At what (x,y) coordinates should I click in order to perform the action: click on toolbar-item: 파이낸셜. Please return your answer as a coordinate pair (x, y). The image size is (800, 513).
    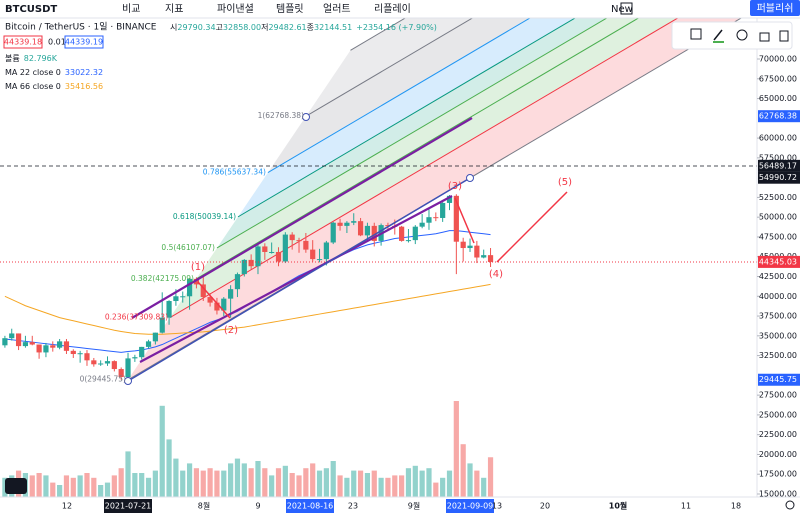
    Looking at the image, I should click on (235, 9).